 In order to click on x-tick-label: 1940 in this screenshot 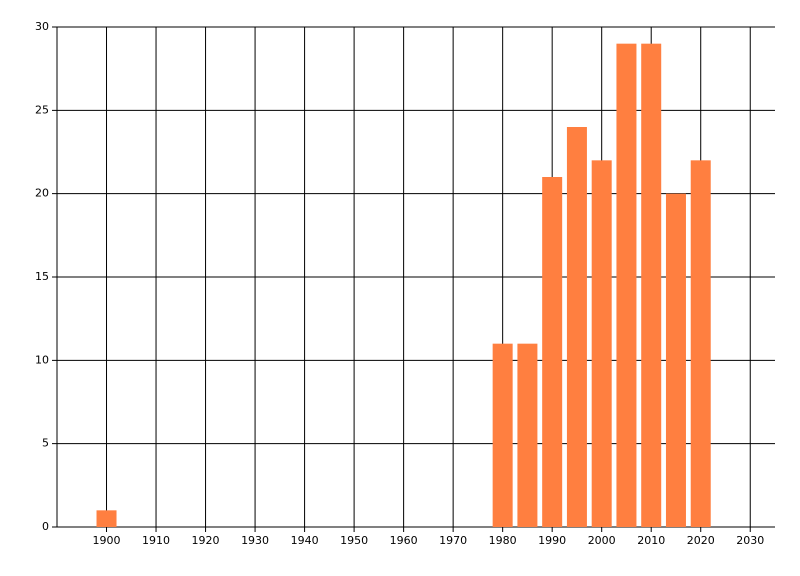, I will do `click(305, 540)`.